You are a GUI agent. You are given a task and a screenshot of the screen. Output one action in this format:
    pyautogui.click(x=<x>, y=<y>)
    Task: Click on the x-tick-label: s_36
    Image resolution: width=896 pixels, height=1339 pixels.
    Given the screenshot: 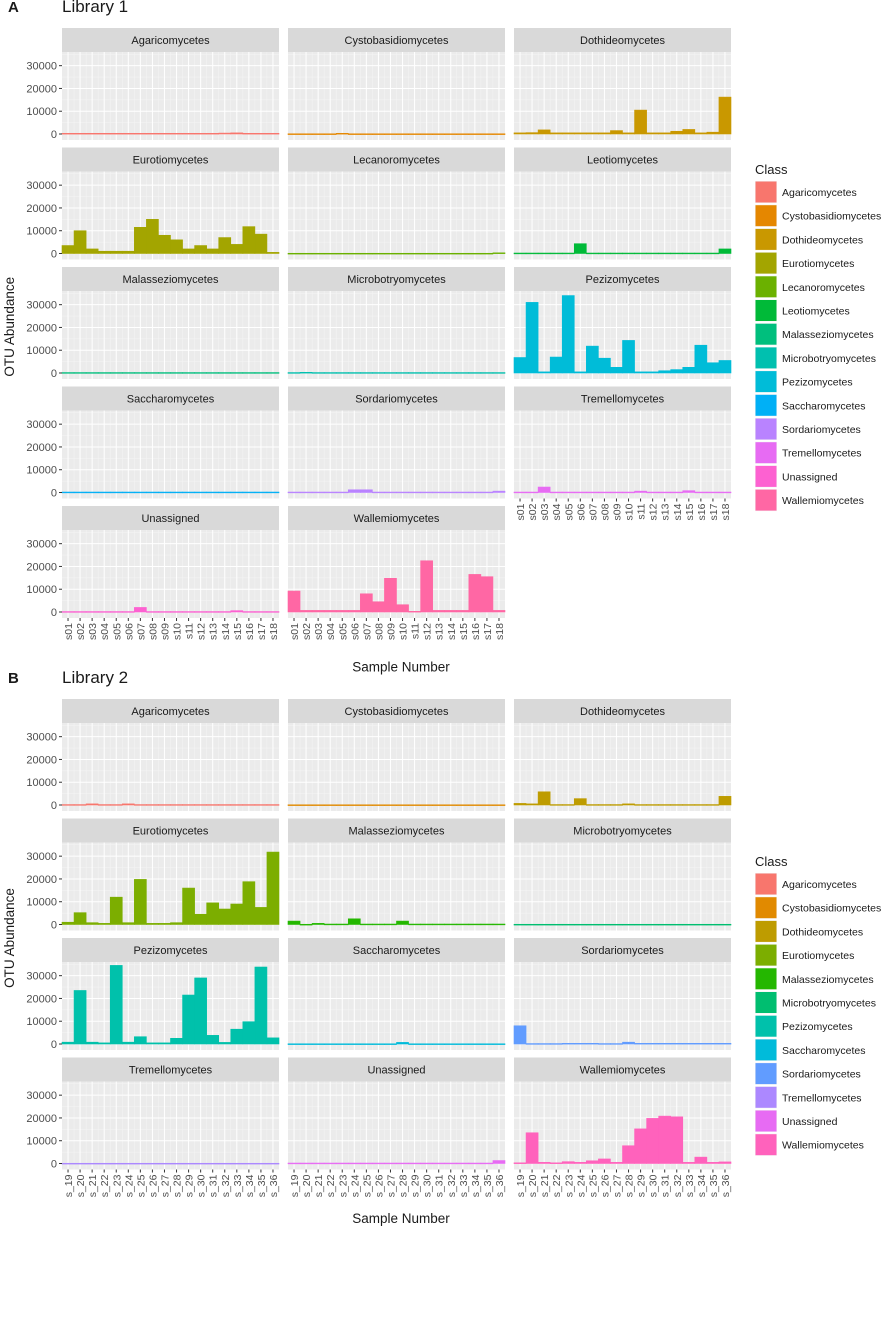 What is the action you would take?
    pyautogui.click(x=274, y=1185)
    